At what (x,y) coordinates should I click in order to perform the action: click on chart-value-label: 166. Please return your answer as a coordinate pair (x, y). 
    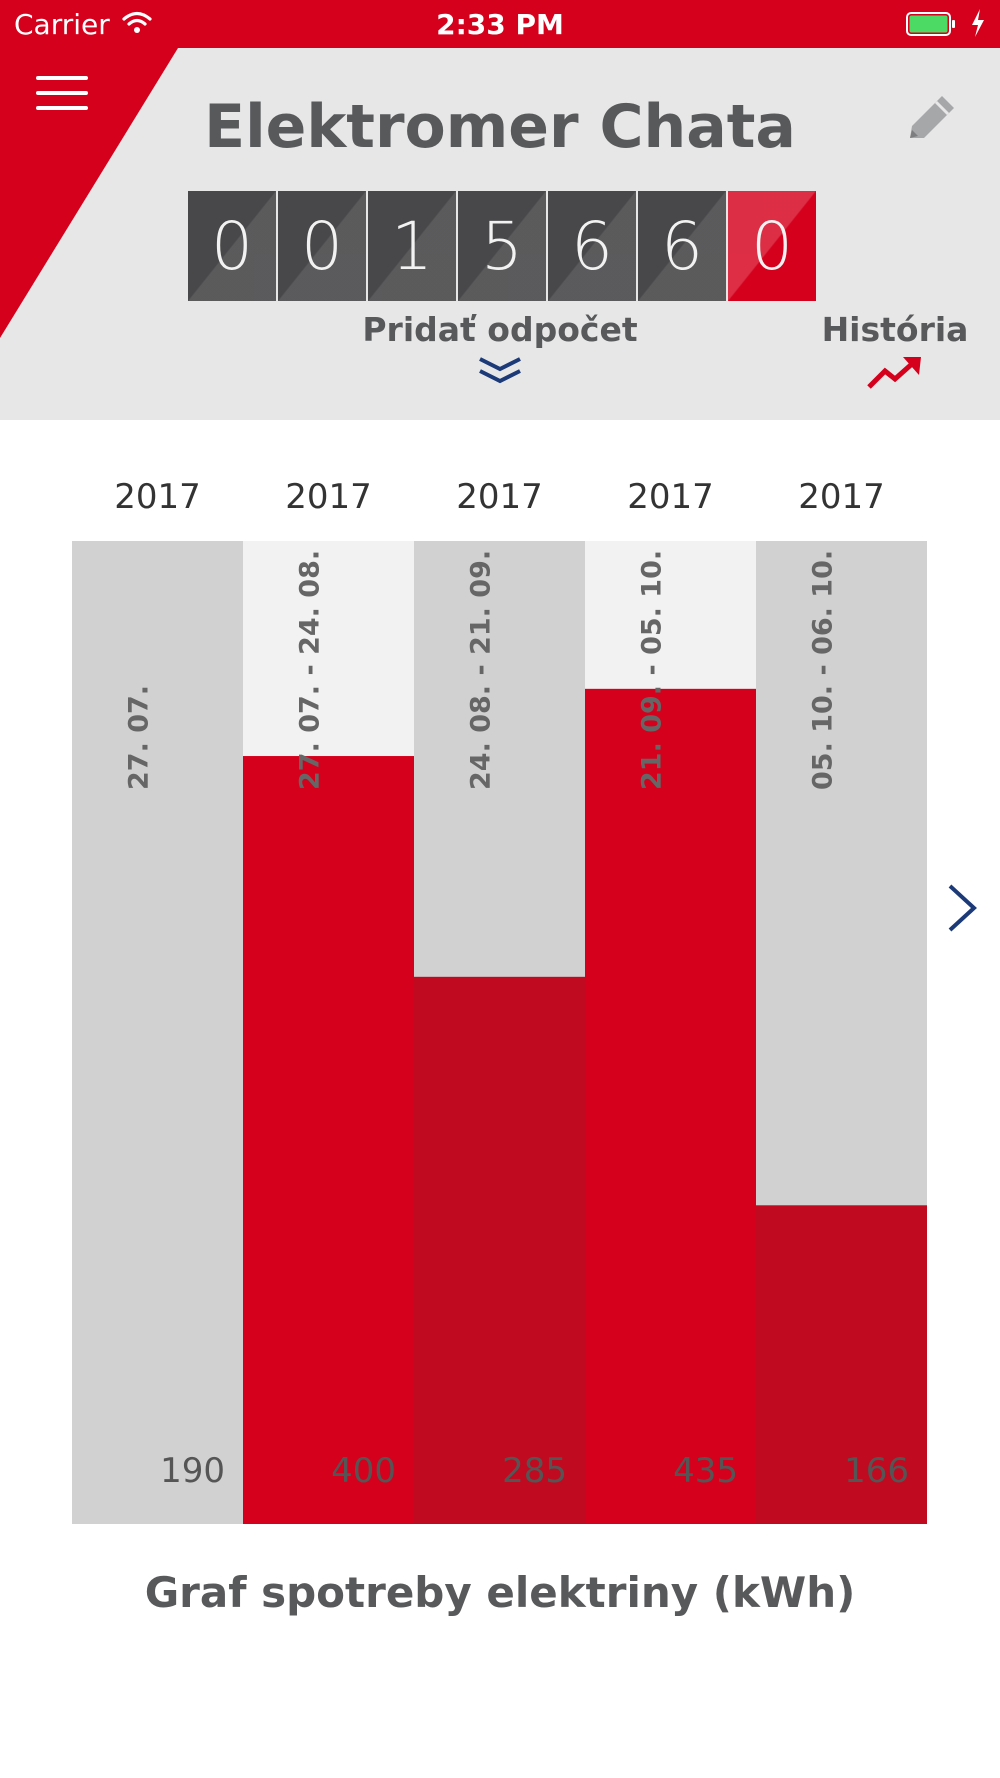
    Looking at the image, I should click on (876, 1471).